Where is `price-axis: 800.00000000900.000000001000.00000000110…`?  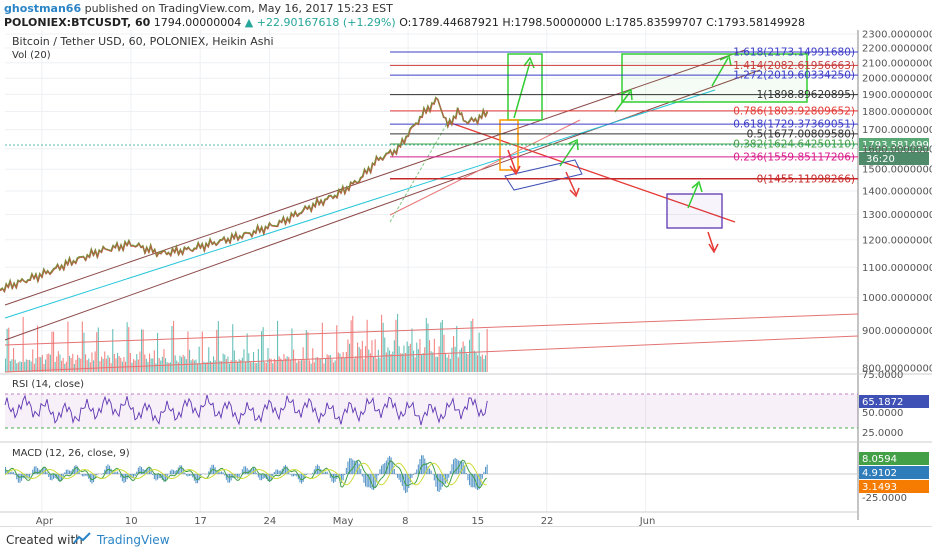 price-axis: 800.00000000900.000000001000.00000000110… is located at coordinates (897, 202).